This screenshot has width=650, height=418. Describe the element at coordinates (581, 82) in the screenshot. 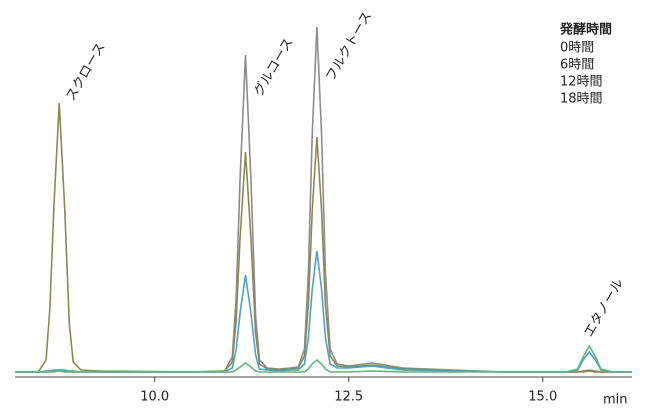

I see `legend-entry: 12時間` at that location.